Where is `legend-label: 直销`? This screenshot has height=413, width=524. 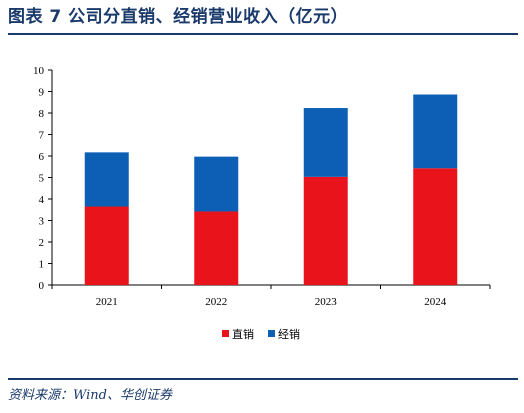 legend-label: 直销 is located at coordinates (243, 334).